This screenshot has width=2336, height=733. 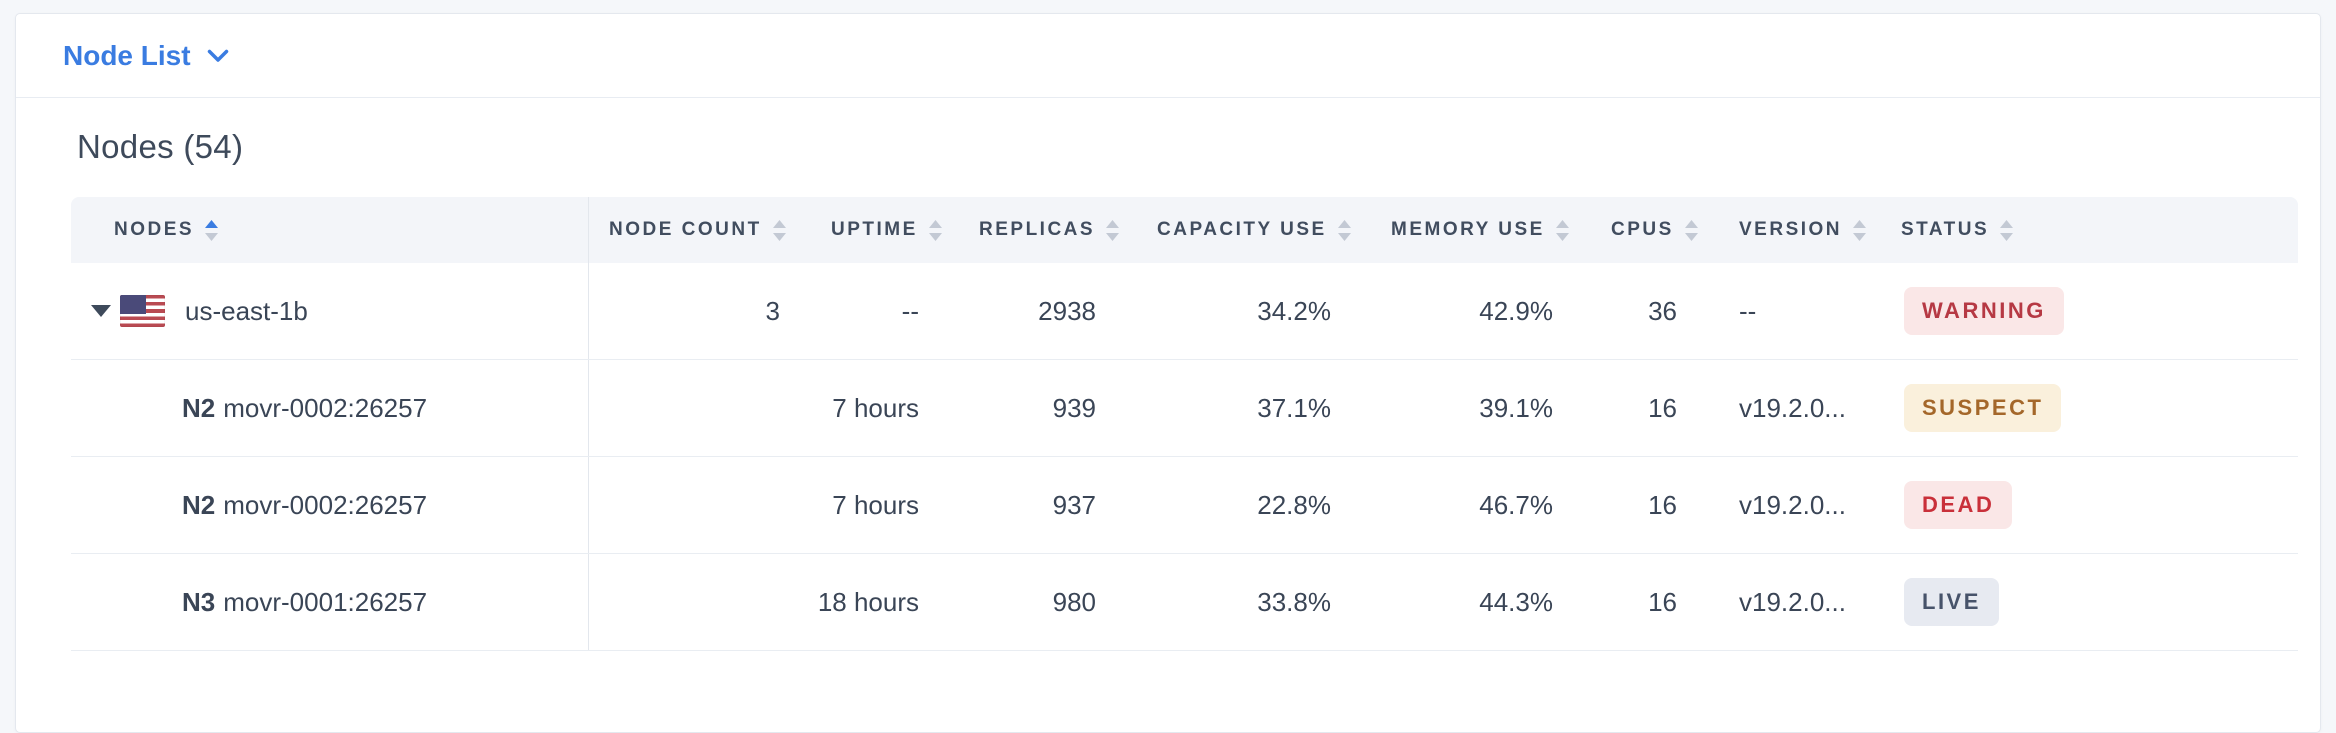 What do you see at coordinates (127, 55) in the screenshot?
I see `node-list-dropdown-label: Node List` at bounding box center [127, 55].